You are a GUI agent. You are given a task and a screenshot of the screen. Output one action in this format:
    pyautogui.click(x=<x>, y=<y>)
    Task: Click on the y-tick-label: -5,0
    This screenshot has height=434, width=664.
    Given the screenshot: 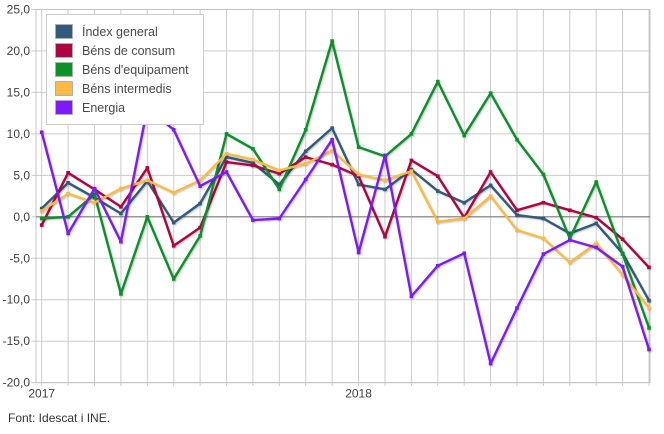 What is the action you would take?
    pyautogui.click(x=19, y=258)
    